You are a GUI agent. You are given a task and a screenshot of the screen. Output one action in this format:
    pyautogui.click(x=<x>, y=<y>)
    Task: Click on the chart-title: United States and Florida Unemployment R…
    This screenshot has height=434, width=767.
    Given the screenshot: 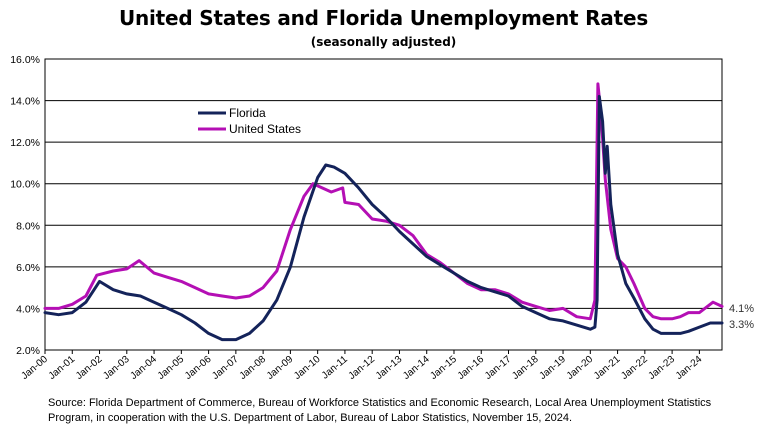 What is the action you would take?
    pyautogui.click(x=383, y=18)
    